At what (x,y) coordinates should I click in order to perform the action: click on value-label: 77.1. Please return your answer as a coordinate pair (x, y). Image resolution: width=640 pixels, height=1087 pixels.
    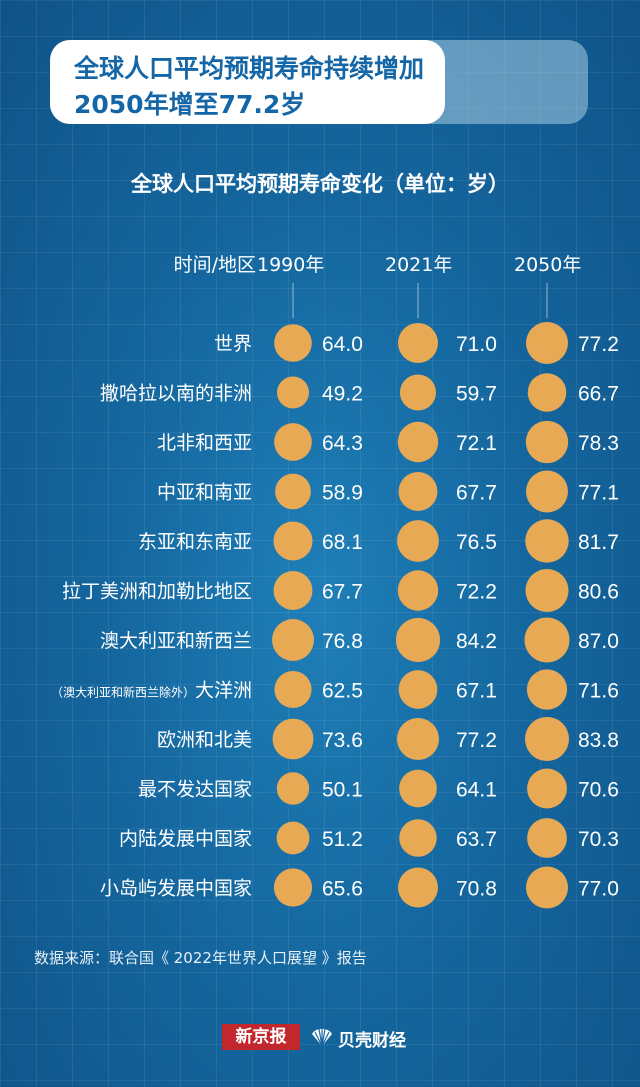
    Looking at the image, I should click on (598, 493).